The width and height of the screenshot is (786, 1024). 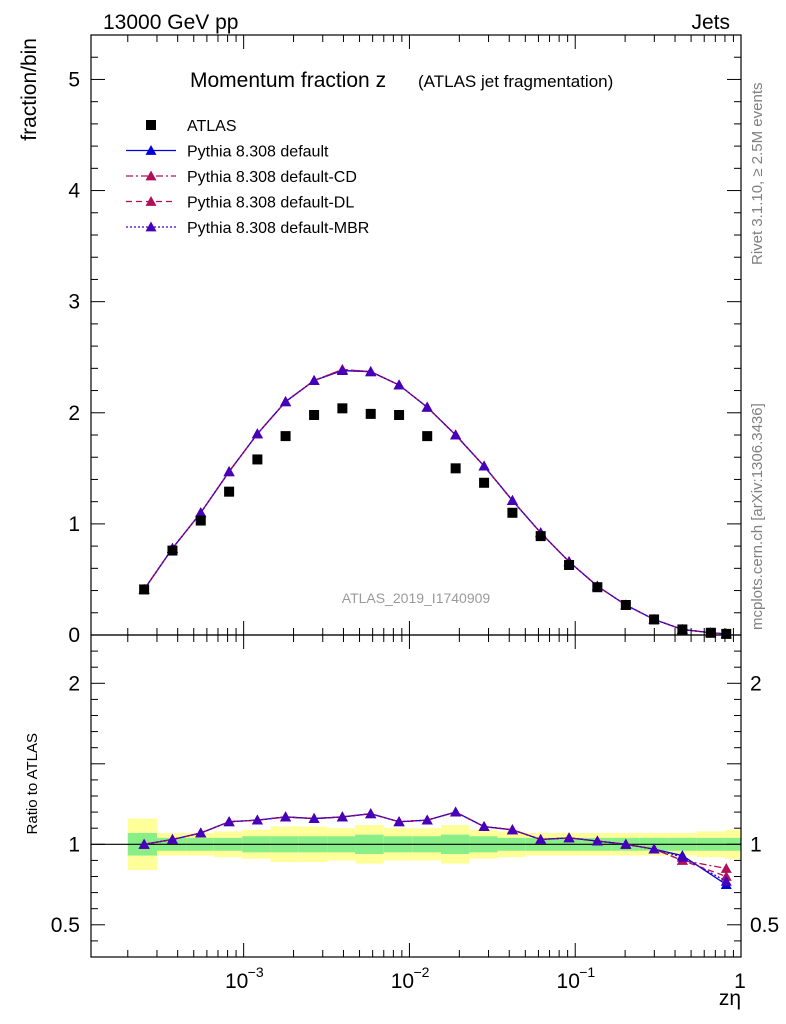 I want to click on legend-data-marker, so click(x=151, y=125).